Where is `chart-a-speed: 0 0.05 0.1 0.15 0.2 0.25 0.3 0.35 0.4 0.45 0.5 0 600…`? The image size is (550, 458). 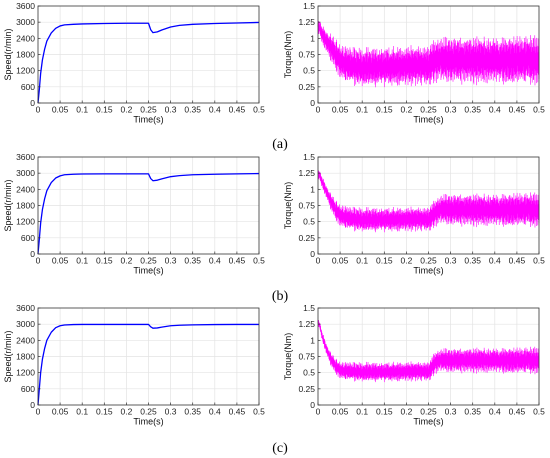 chart-a-speed: 0 0.05 0.1 0.15 0.2 0.25 0.3 0.35 0.4 0.45 0.5 0 600… is located at coordinates (134, 63).